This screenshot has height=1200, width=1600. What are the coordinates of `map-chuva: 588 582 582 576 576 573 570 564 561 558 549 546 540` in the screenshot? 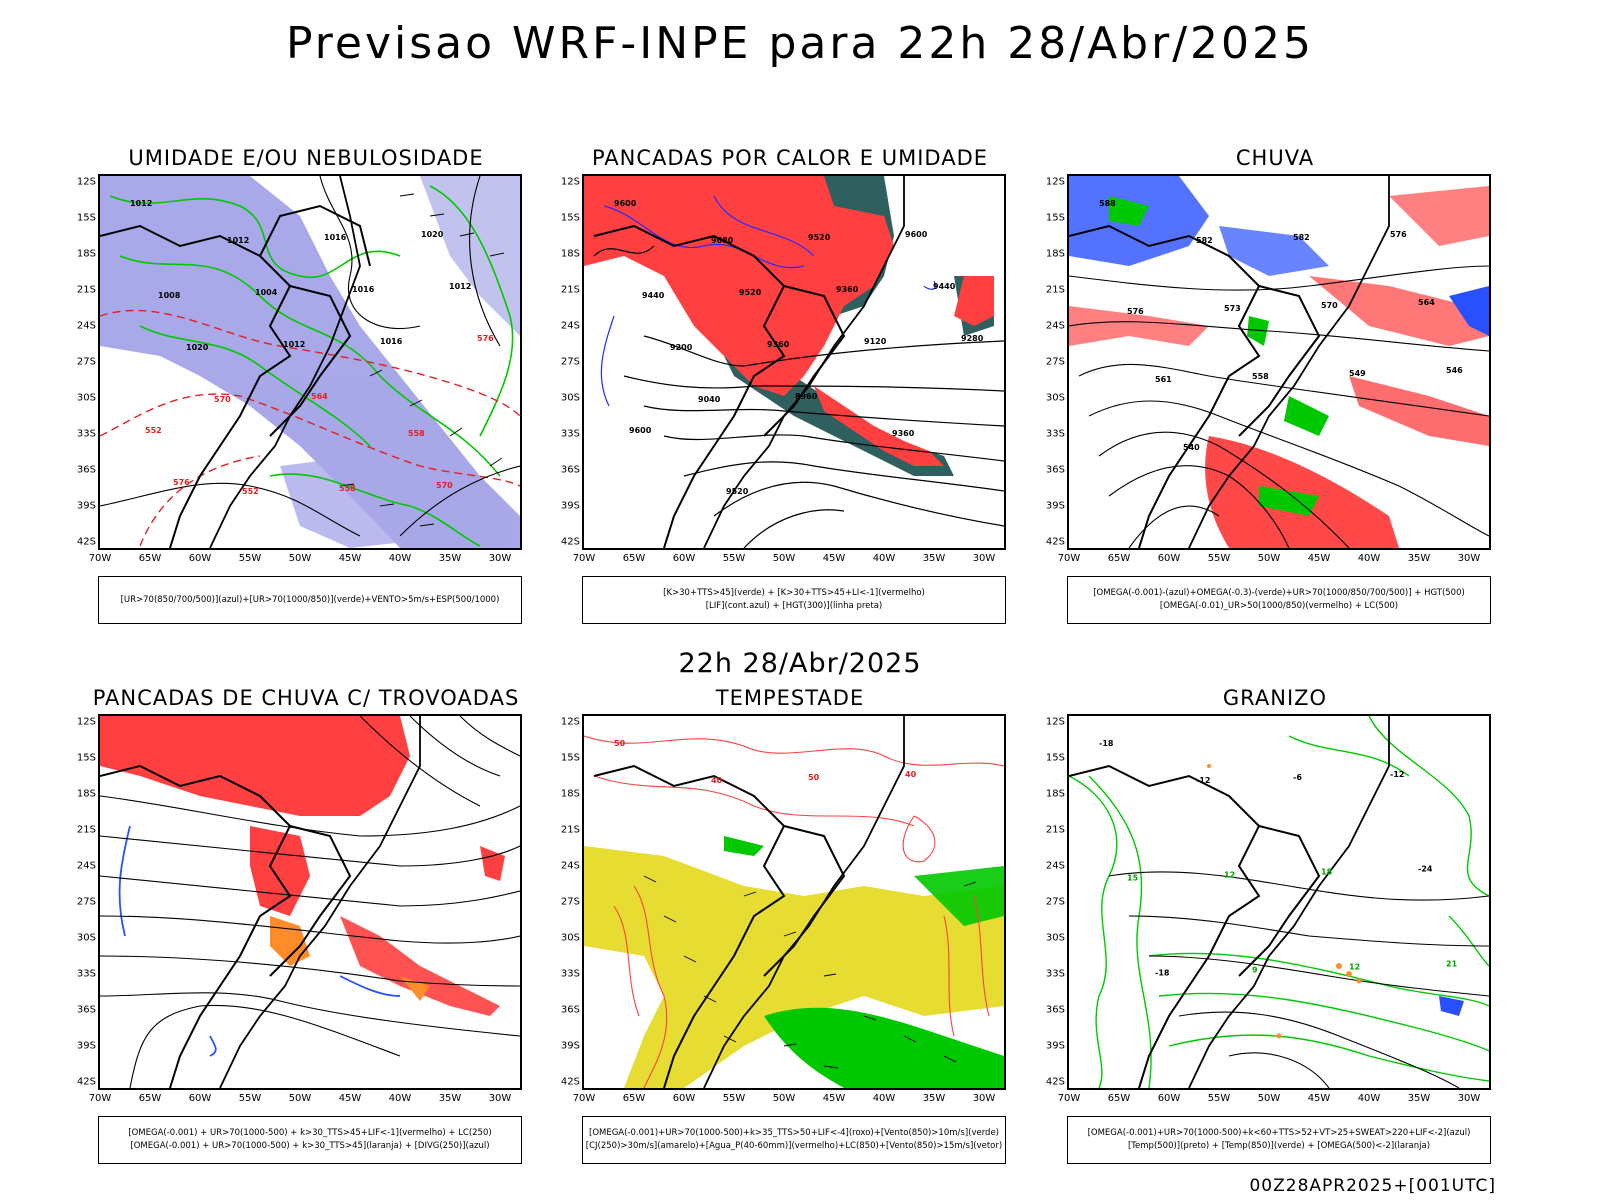 It's located at (1279, 362).